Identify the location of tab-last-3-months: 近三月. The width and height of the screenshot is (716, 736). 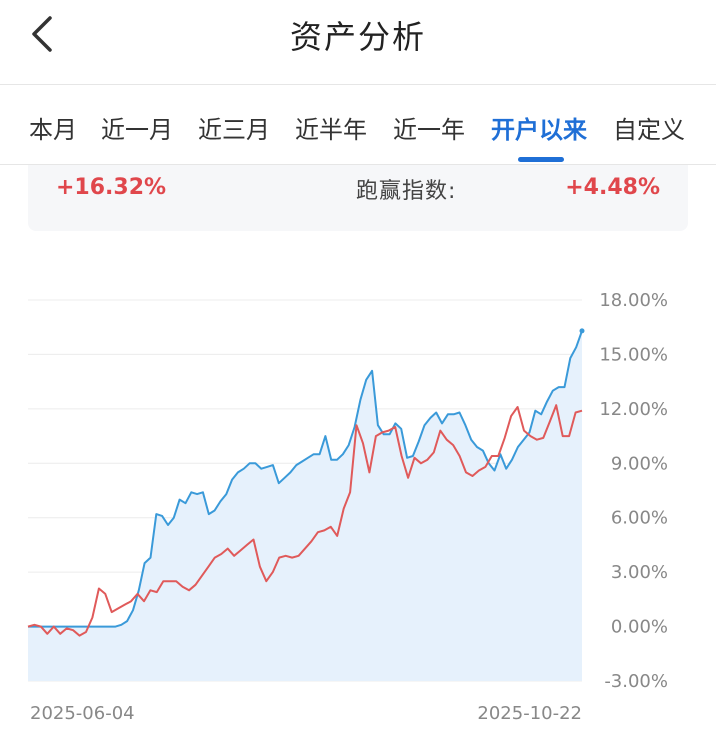
(234, 130).